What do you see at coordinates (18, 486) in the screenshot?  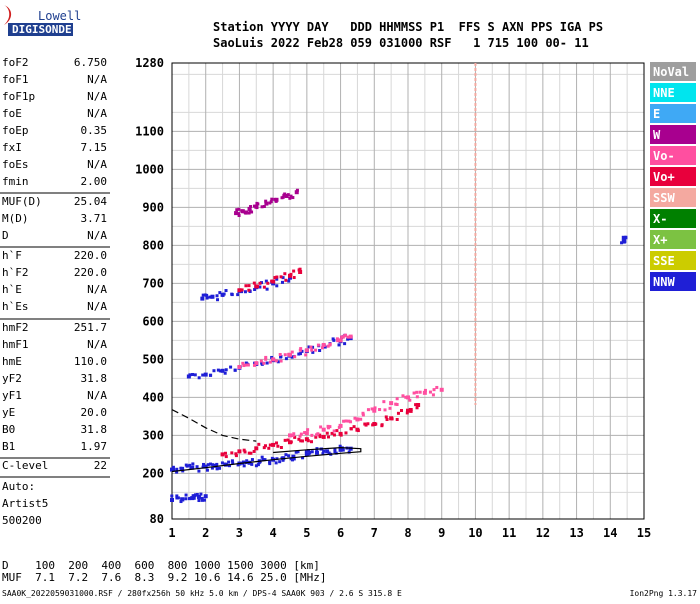 I see `autoscale-line1: Auto:` at bounding box center [18, 486].